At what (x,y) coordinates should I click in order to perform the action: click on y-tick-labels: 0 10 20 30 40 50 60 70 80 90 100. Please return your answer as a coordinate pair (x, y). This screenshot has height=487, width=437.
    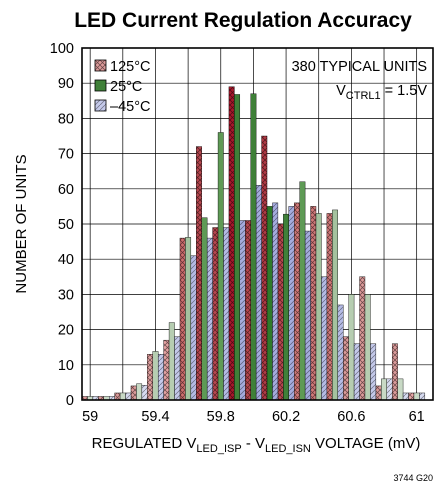
    Looking at the image, I should click on (62, 225).